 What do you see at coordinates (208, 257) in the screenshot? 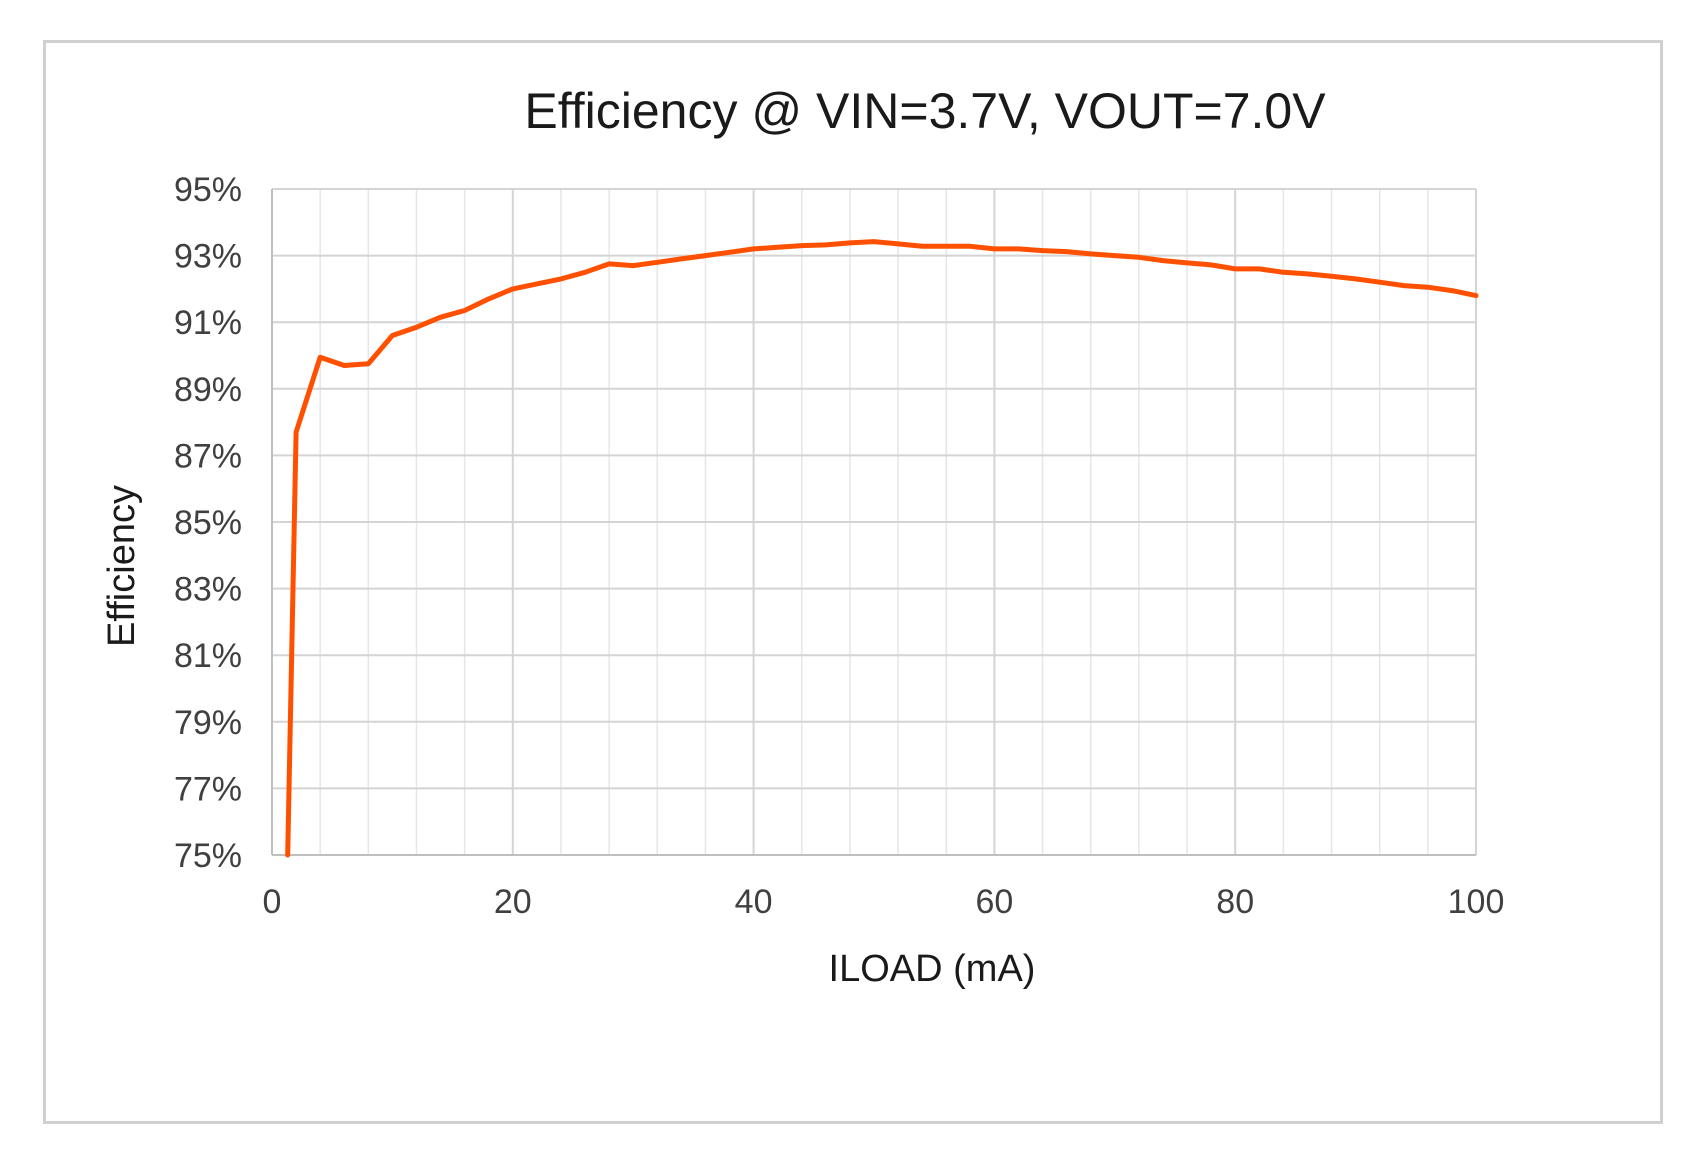
I see `y-tick-label: 93%` at bounding box center [208, 257].